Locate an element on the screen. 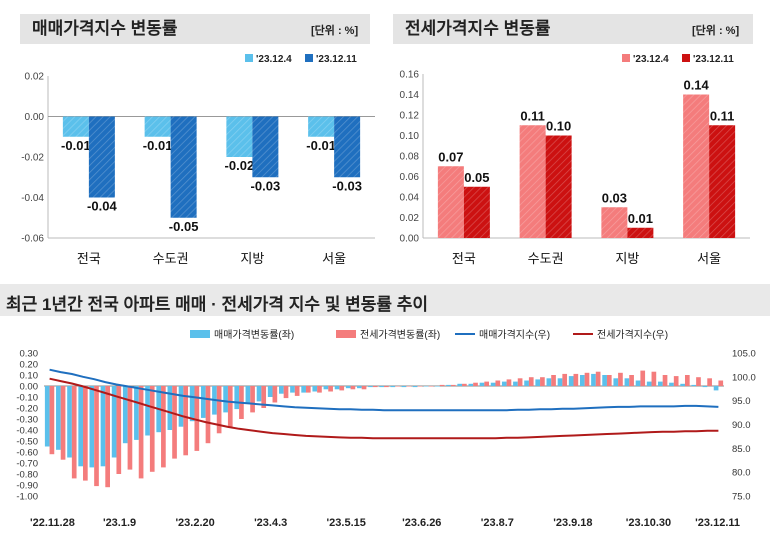 This screenshot has height=549, width=770. right-tick-label: 80.0 is located at coordinates (741, 473).